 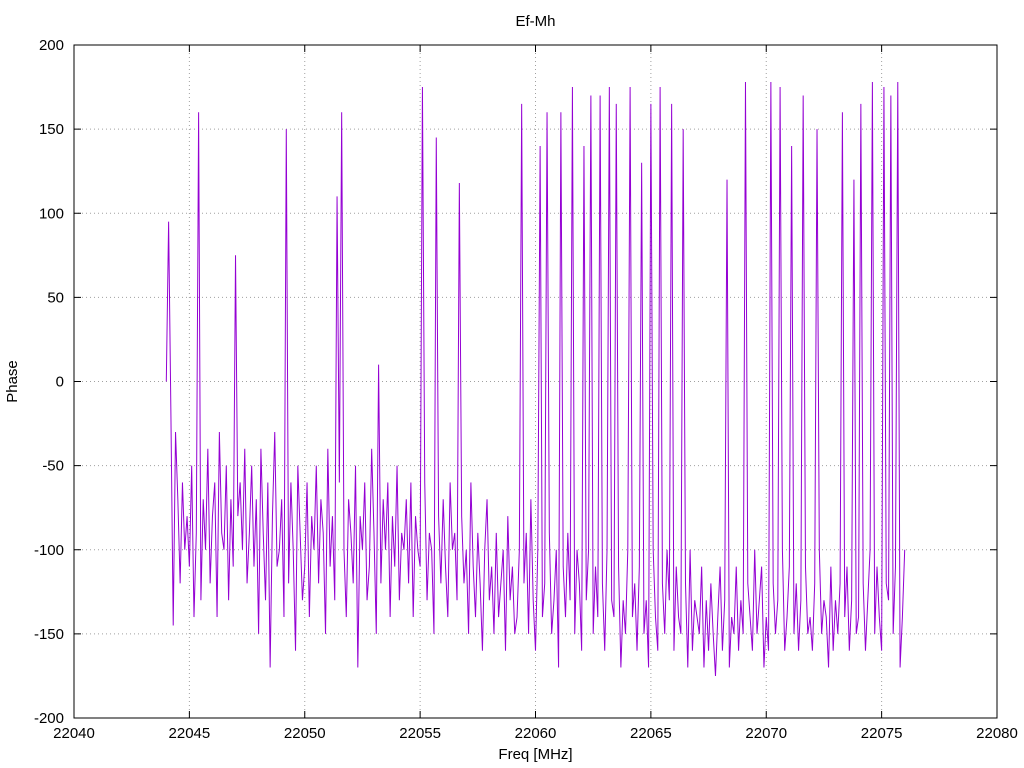 I want to click on x-axis-title: Freq [MHz], so click(x=535, y=754).